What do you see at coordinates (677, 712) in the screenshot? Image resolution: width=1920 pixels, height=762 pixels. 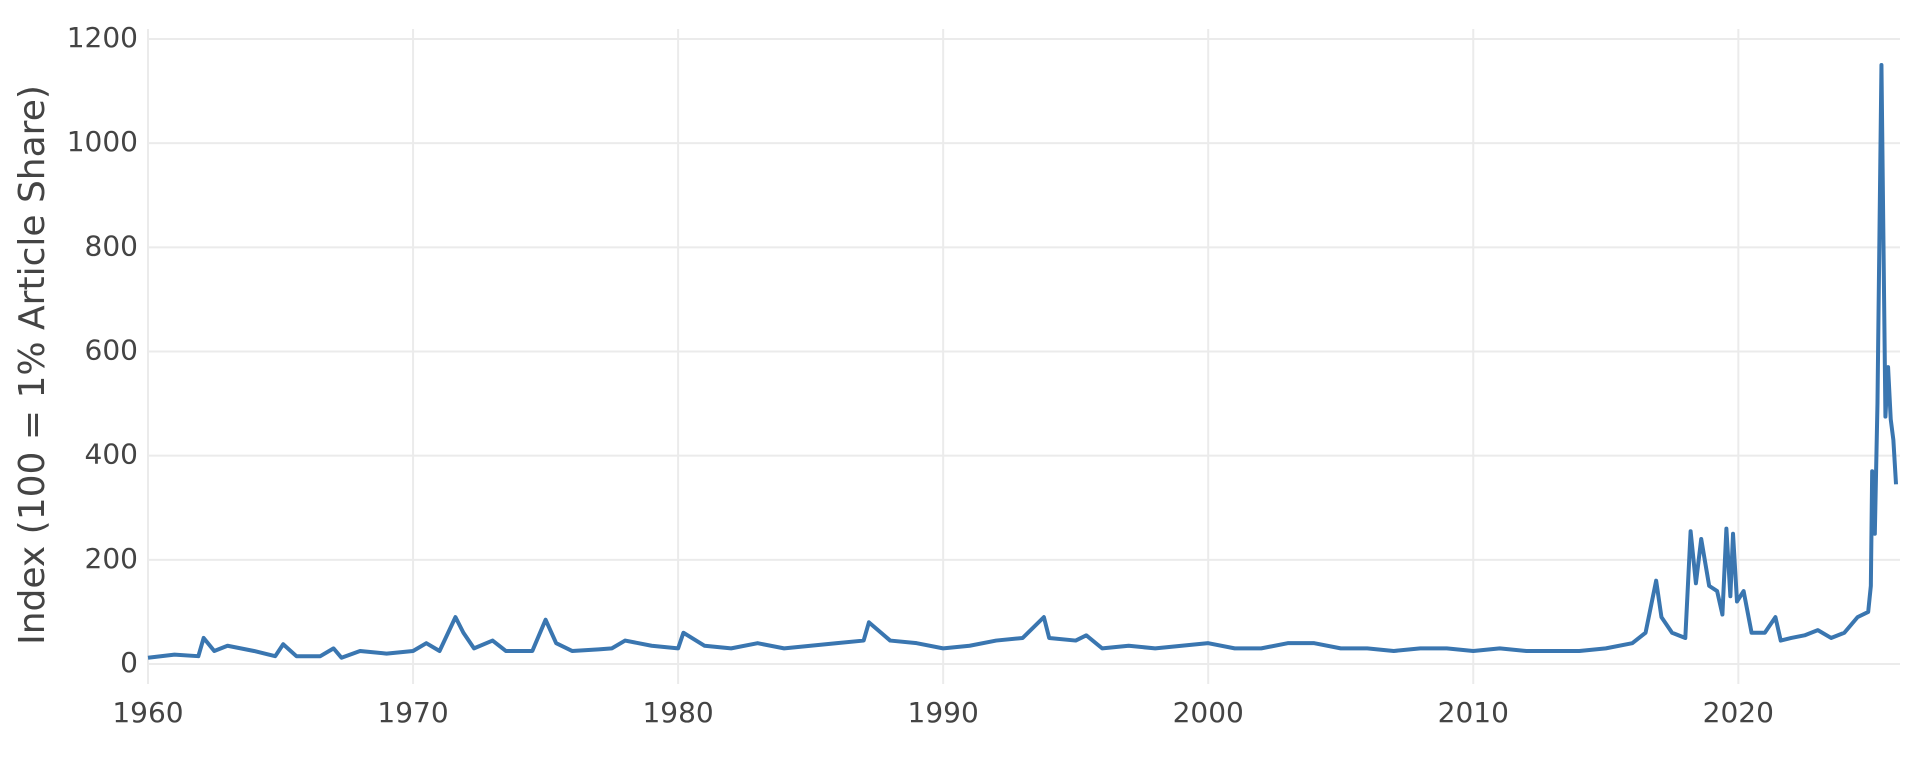 I see `x-tick-label: 1980` at bounding box center [677, 712].